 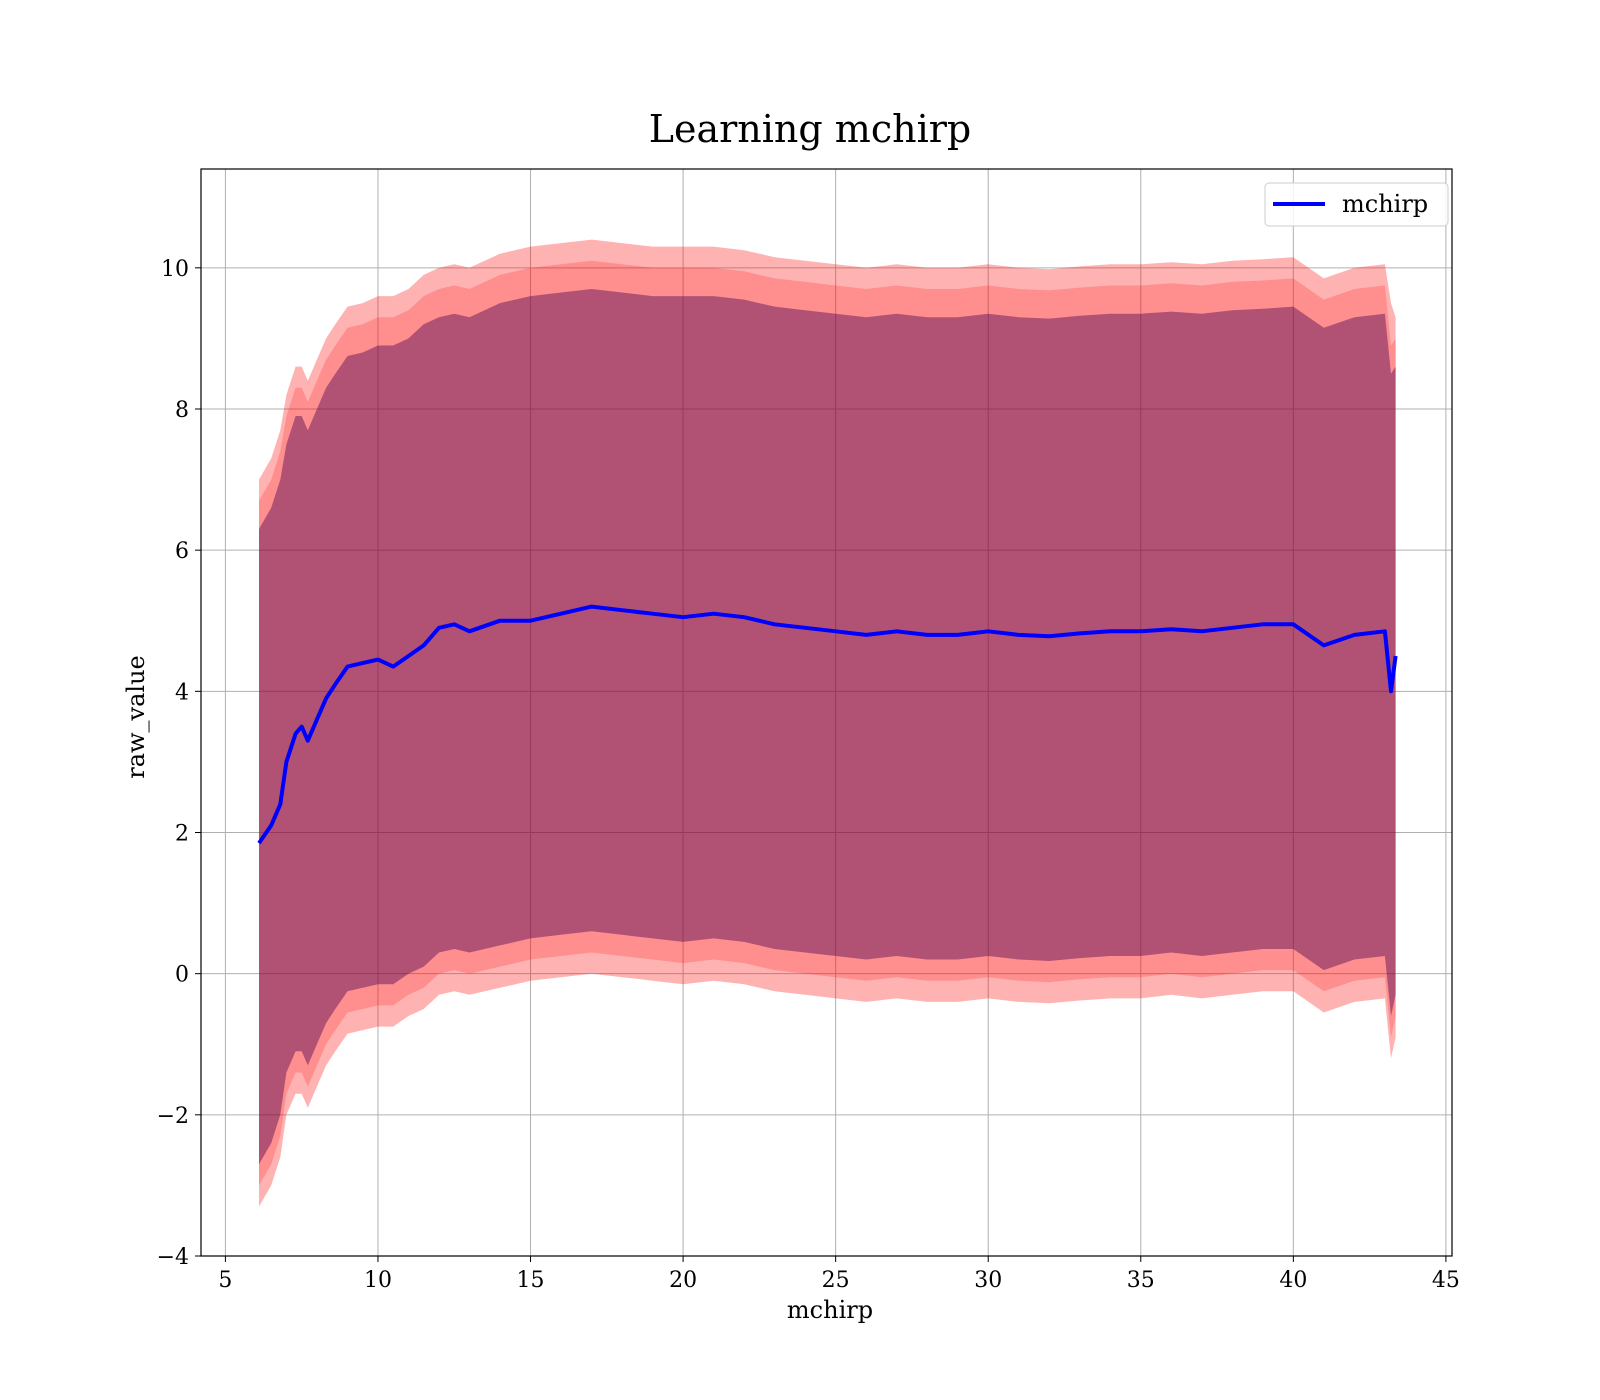 I want to click on x-tick-label: 20, so click(x=683, y=1280).